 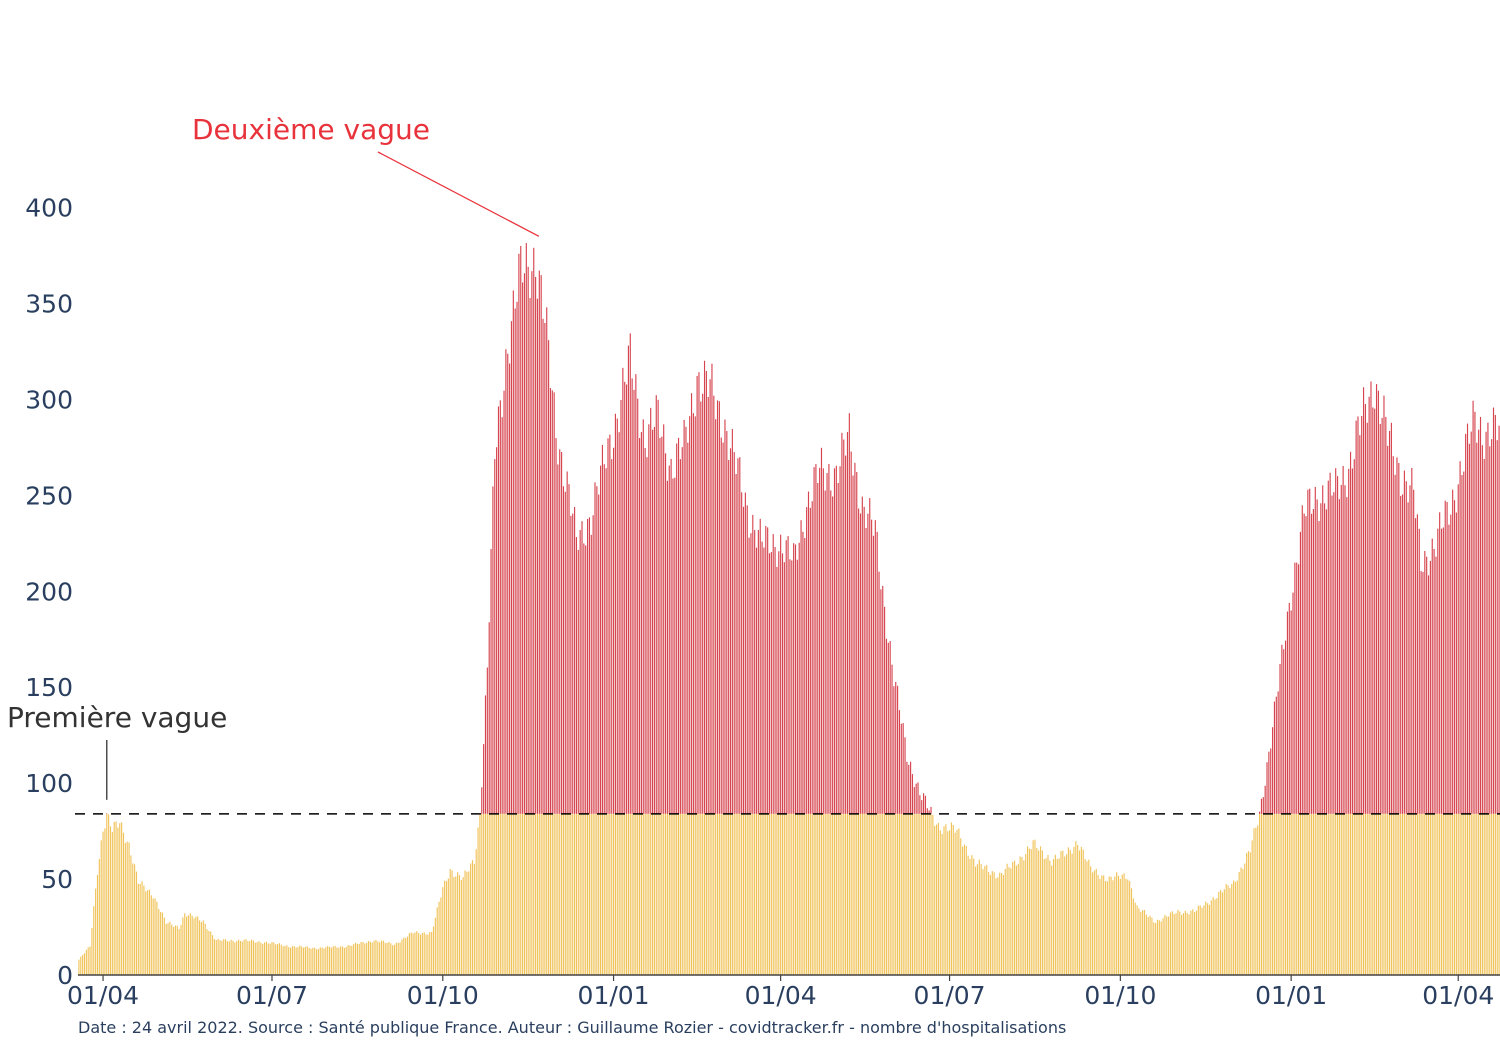 What do you see at coordinates (458, 194) in the screenshot?
I see `annotation-arrow-deuxieme-vague` at bounding box center [458, 194].